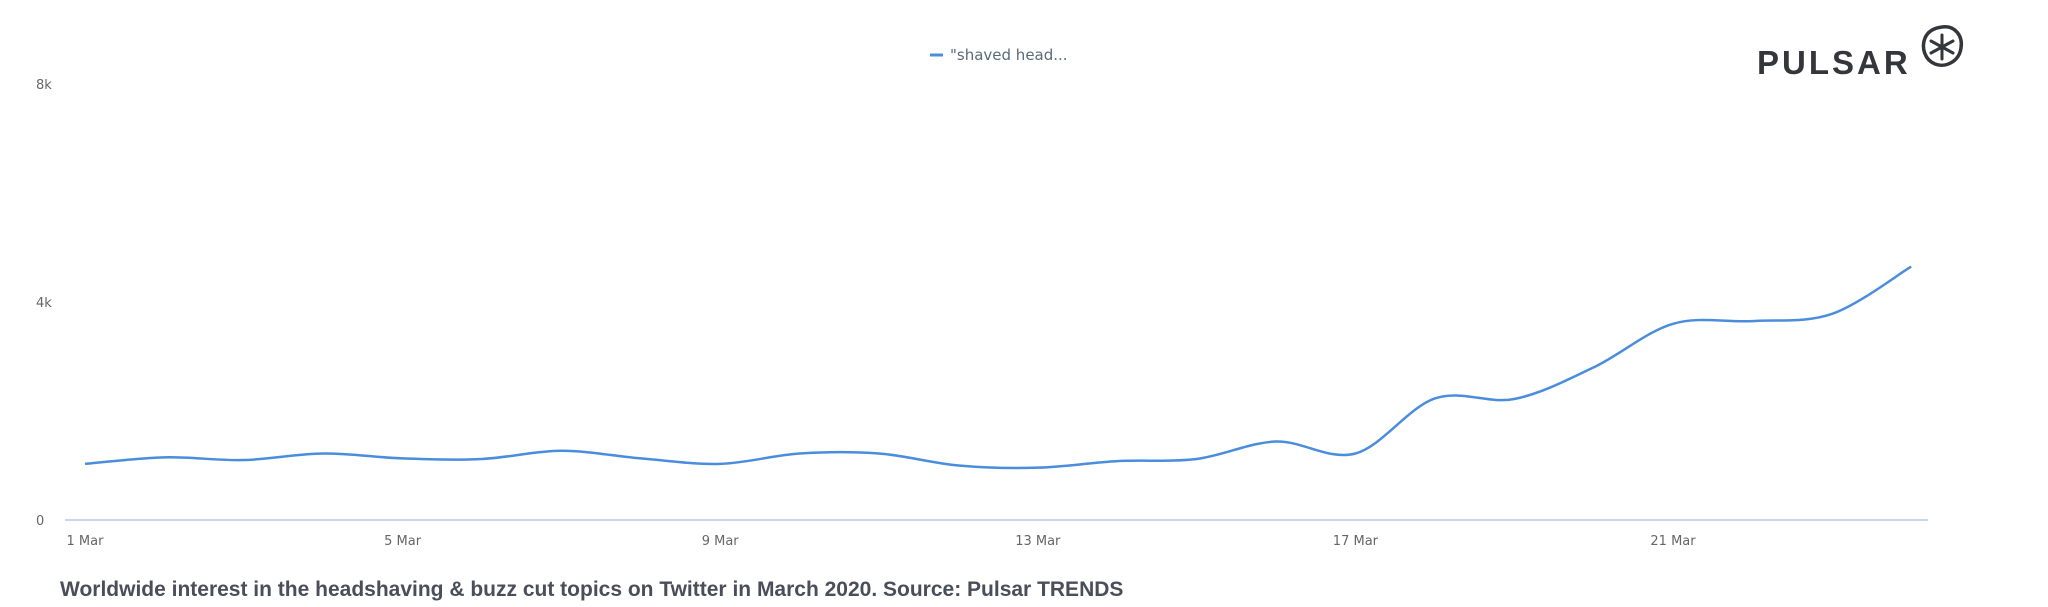  I want to click on x-tick-label: 13 Mar, so click(1038, 541).